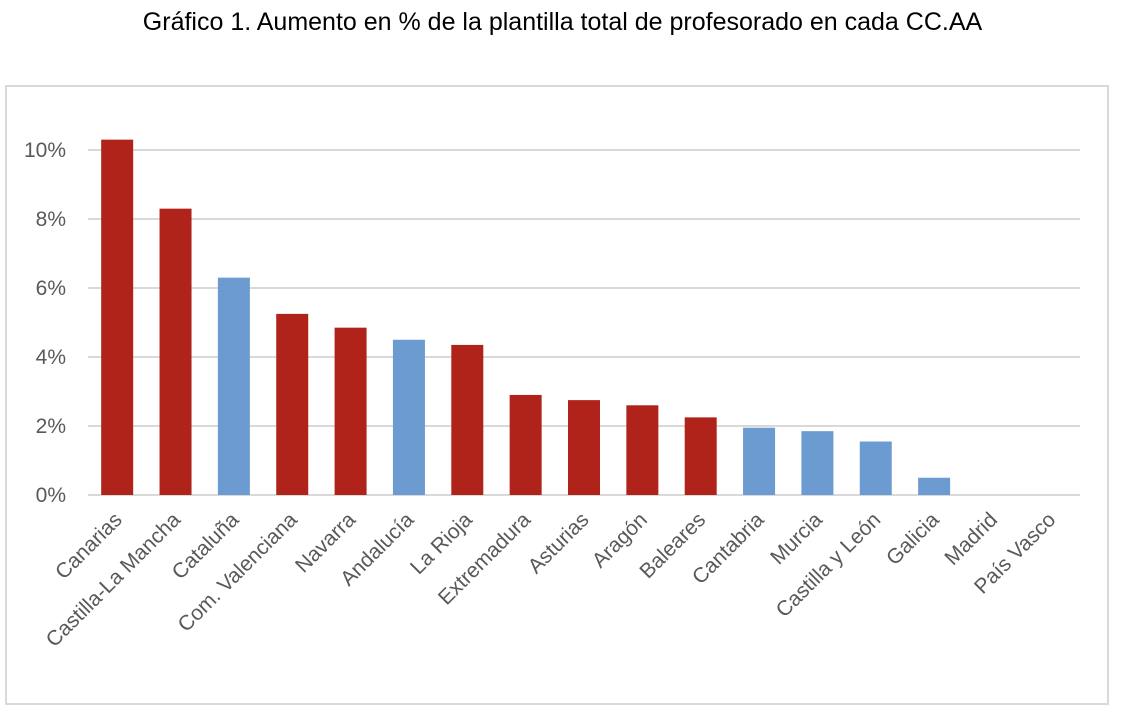 This screenshot has height=725, width=1125. What do you see at coordinates (559, 543) in the screenshot?
I see `x-tick-label: Asturias` at bounding box center [559, 543].